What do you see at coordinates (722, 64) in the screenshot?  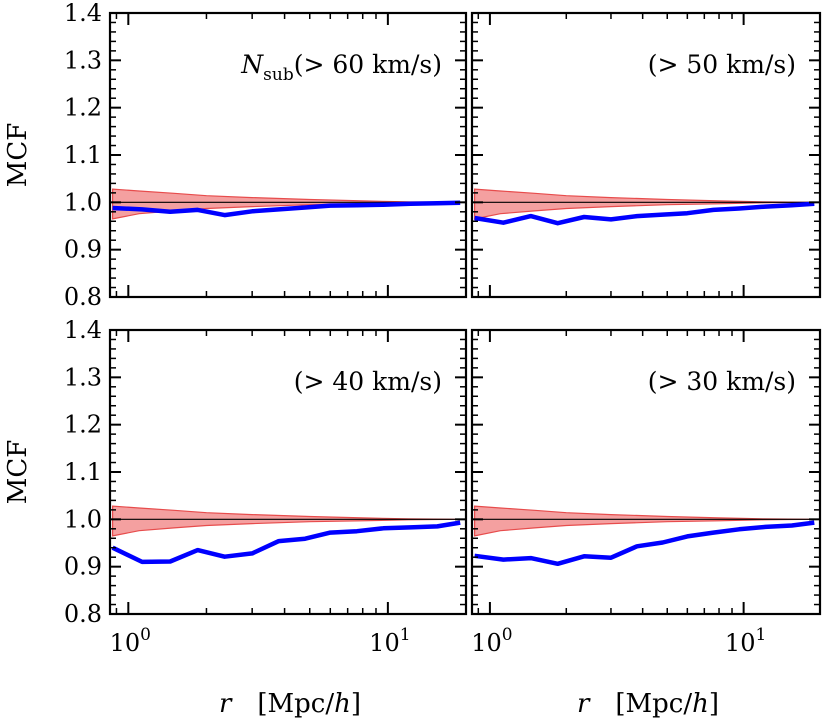 I see `panel-label: (> 50 km/s)` at bounding box center [722, 64].